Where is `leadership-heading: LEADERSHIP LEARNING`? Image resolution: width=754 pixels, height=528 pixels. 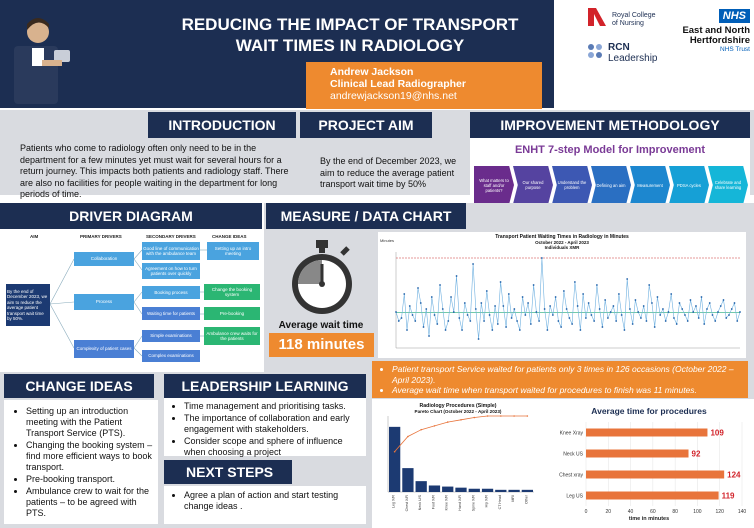
leadership-heading: LEADERSHIP LEARNING is located at coordinates (265, 386).